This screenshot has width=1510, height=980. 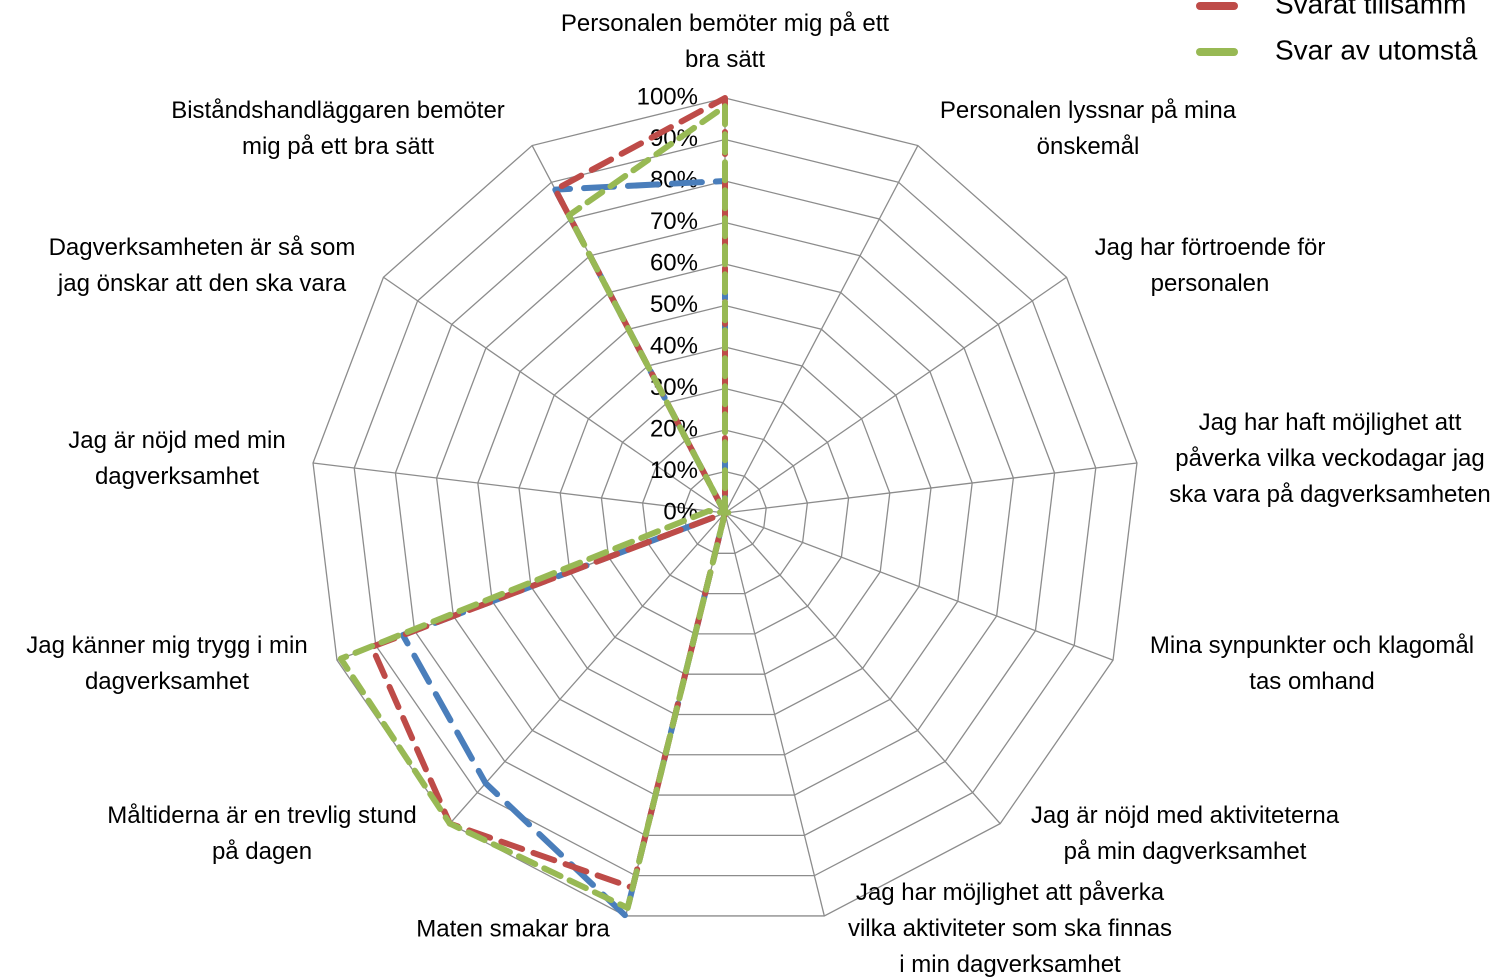 I want to click on y-tick-label: 10%, so click(x=674, y=470).